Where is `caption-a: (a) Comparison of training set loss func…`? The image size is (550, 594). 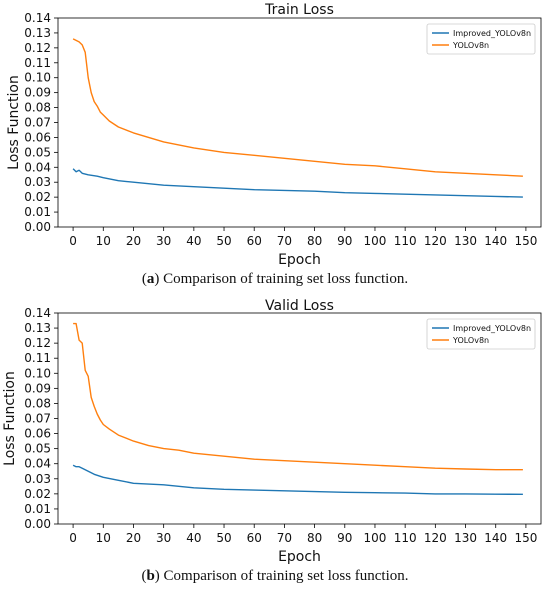 caption-a: (a) Comparison of training set loss func… is located at coordinates (275, 279).